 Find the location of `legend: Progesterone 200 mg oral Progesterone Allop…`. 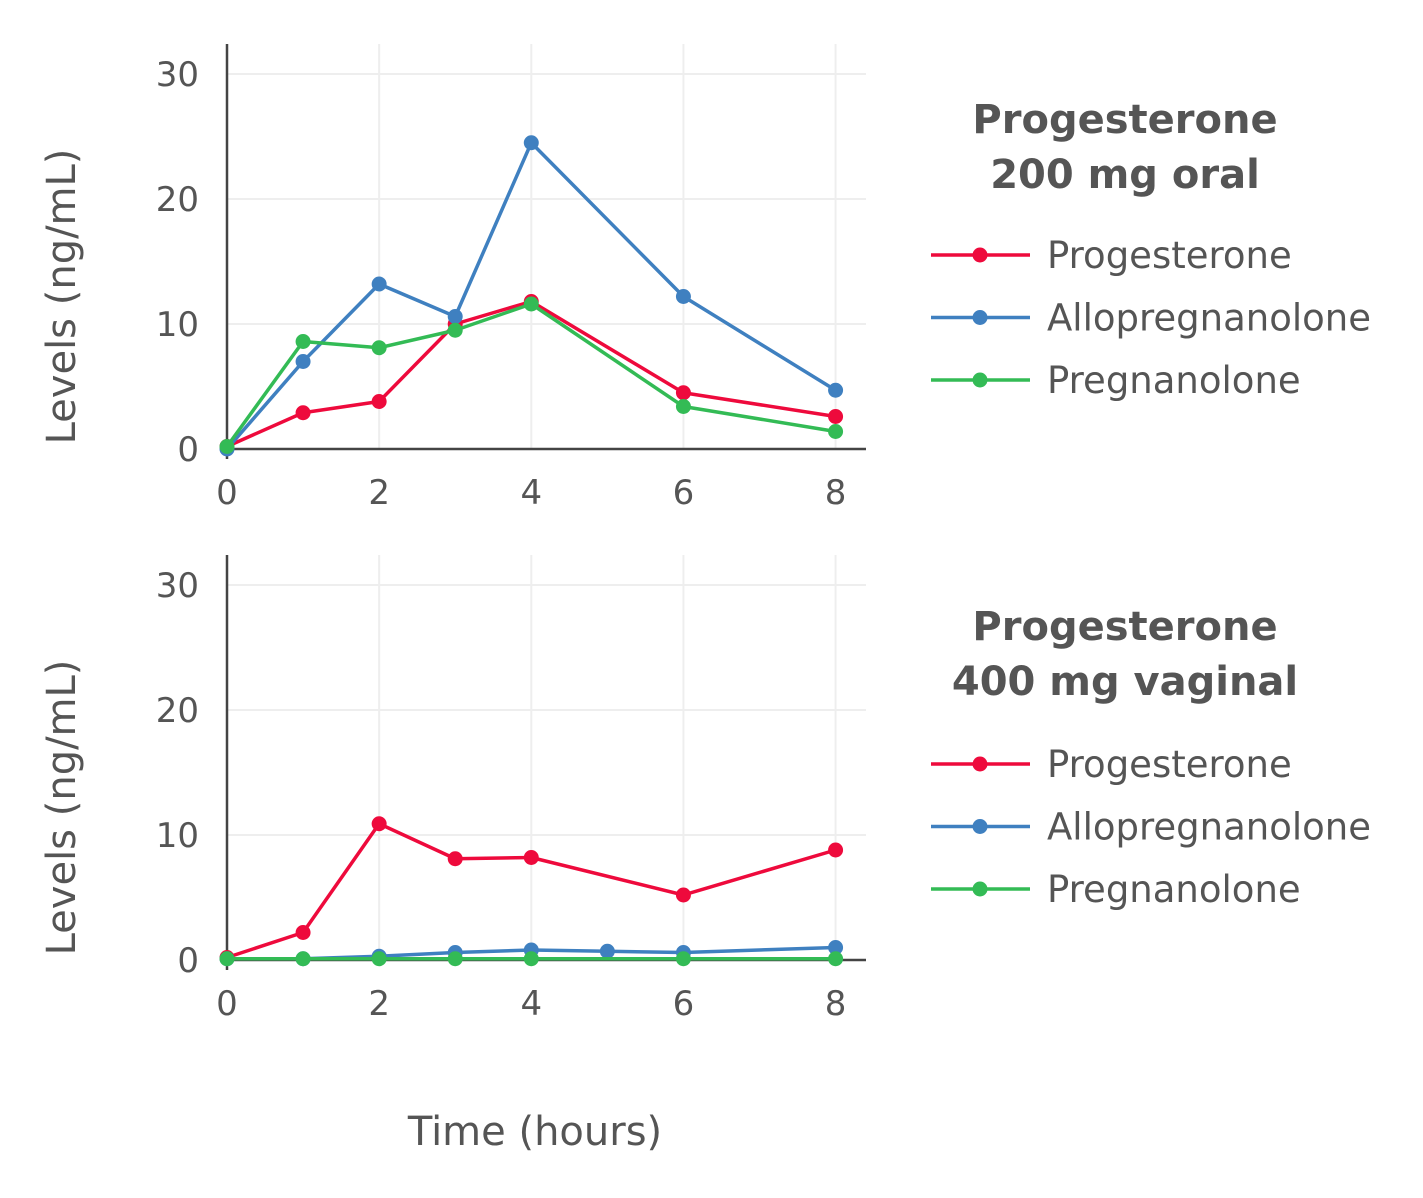

legend: Progesterone 200 mg oral Progesterone Allop… is located at coordinates (1151, 249).